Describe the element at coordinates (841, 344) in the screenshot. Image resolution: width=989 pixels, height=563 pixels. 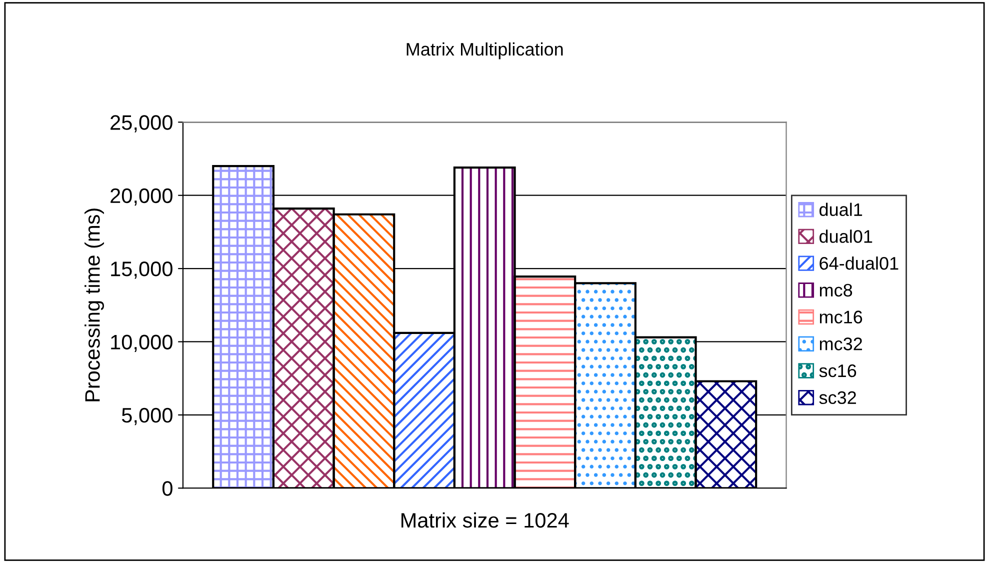
I see `legend-label: mc32` at that location.